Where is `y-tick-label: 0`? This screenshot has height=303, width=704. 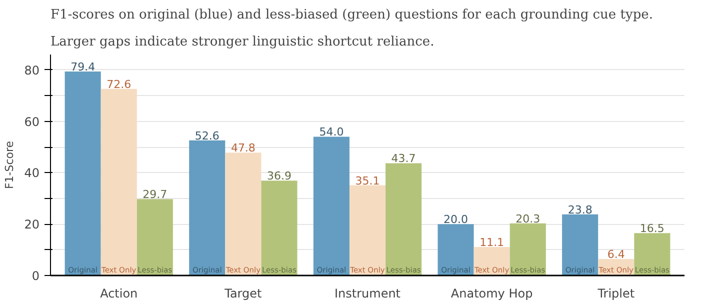 y-tick-label: 0 is located at coordinates (36, 276).